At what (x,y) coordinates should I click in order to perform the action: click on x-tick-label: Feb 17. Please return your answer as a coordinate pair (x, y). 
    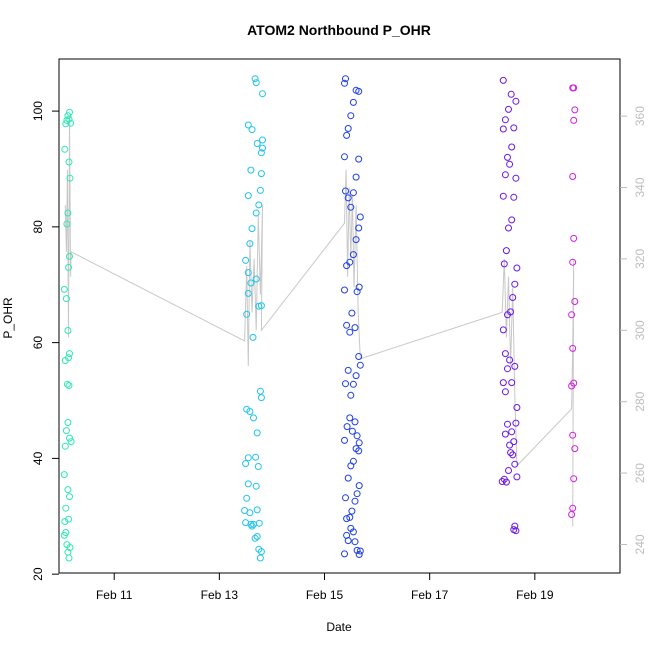
    Looking at the image, I should click on (430, 595).